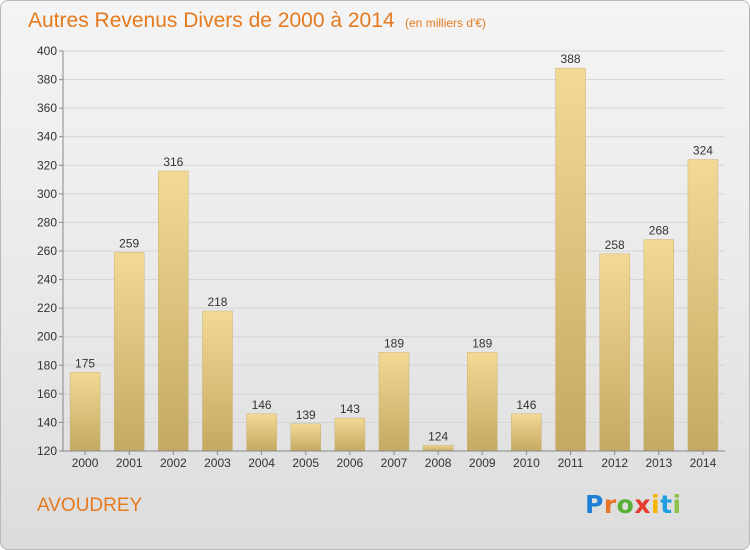 This screenshot has width=750, height=550. What do you see at coordinates (261, 463) in the screenshot?
I see `x-tick-label: 2004` at bounding box center [261, 463].